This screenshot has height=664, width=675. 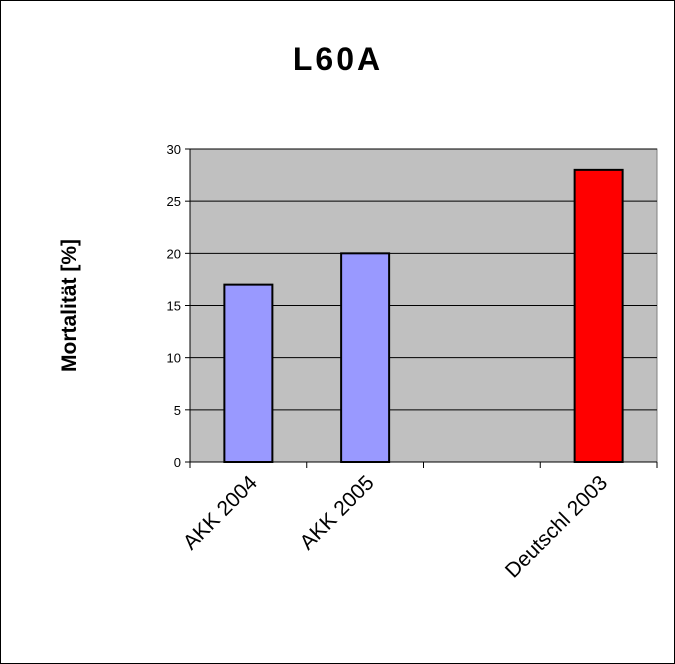 I want to click on y-tick-label: 15, so click(x=174, y=306).